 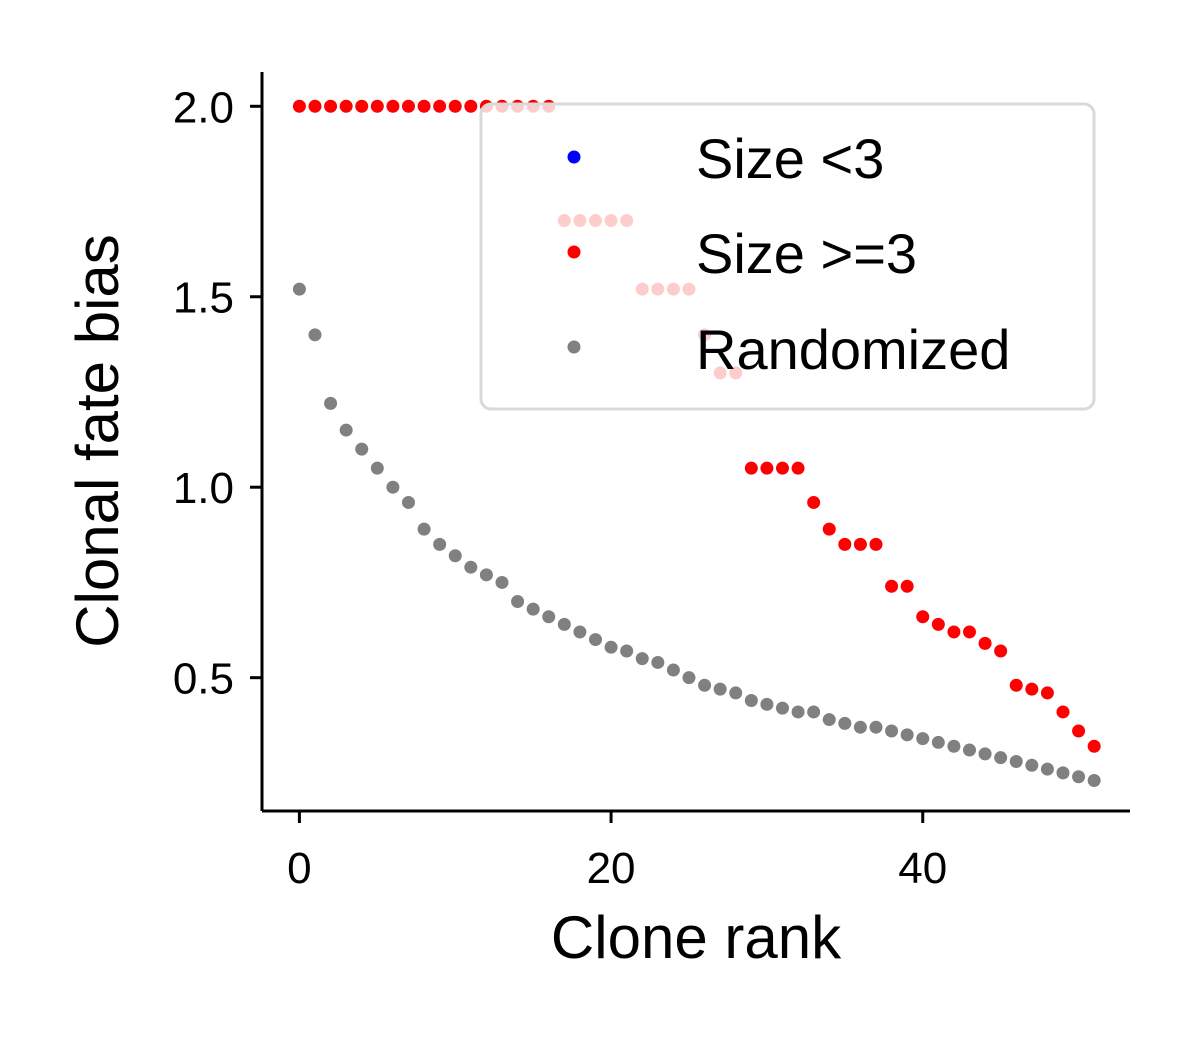 I want to click on legend-label-randomized: Randomized, so click(x=853, y=349).